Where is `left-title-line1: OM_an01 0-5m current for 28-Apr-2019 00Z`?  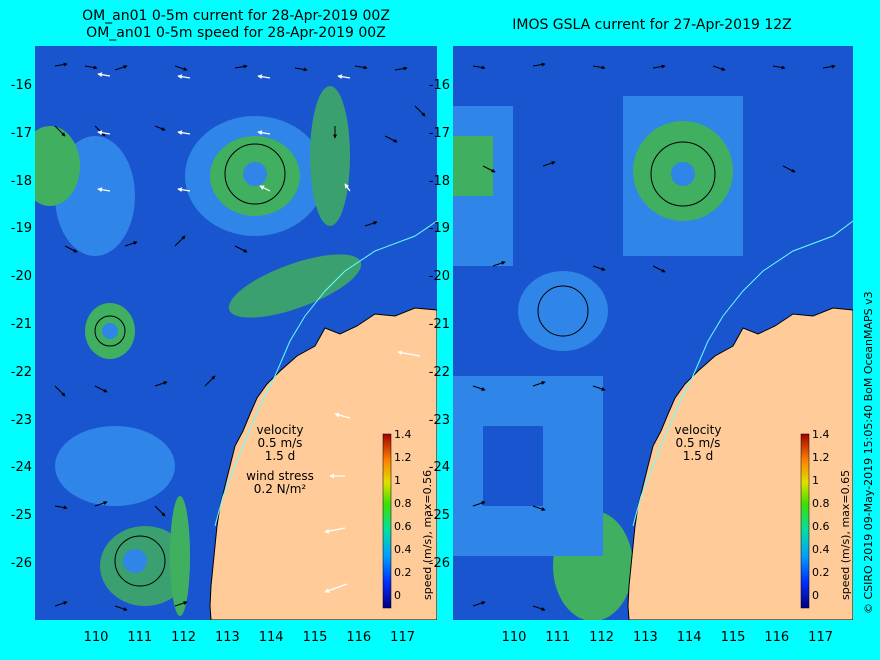 left-title-line1: OM_an01 0-5m current for 28-Apr-2019 00Z is located at coordinates (236, 16).